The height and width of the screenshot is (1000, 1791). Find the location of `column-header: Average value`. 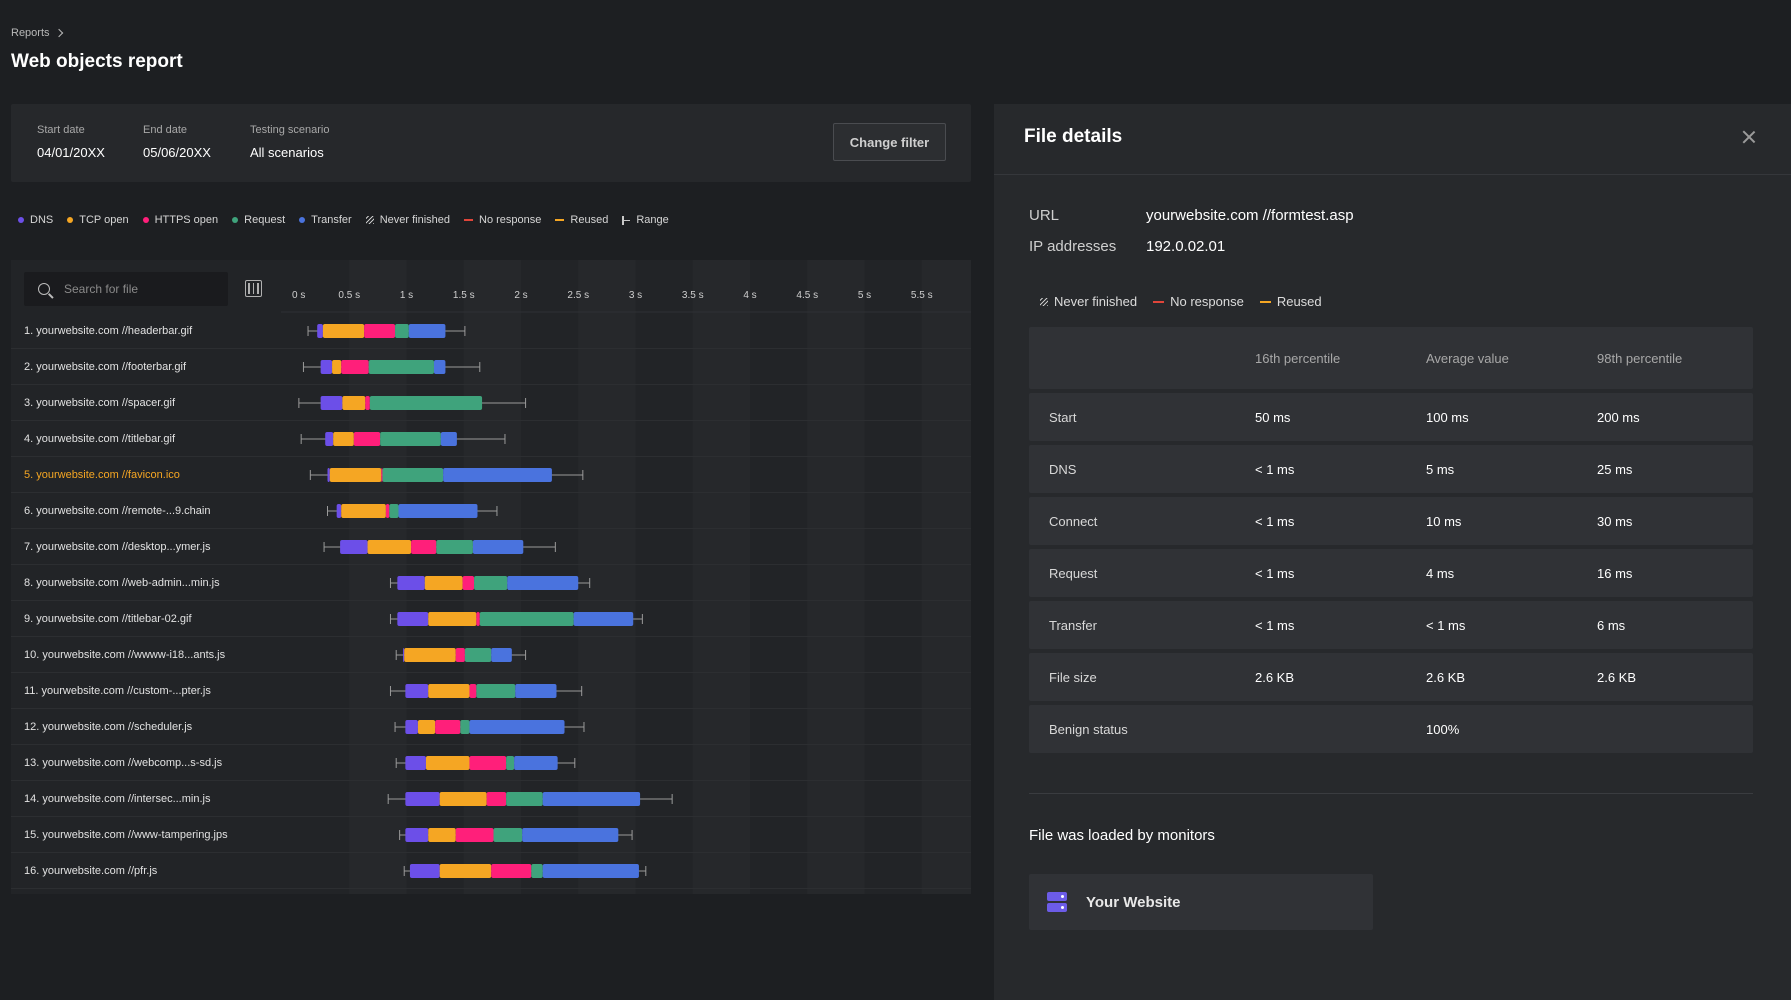

column-header: Average value is located at coordinates (1467, 358).